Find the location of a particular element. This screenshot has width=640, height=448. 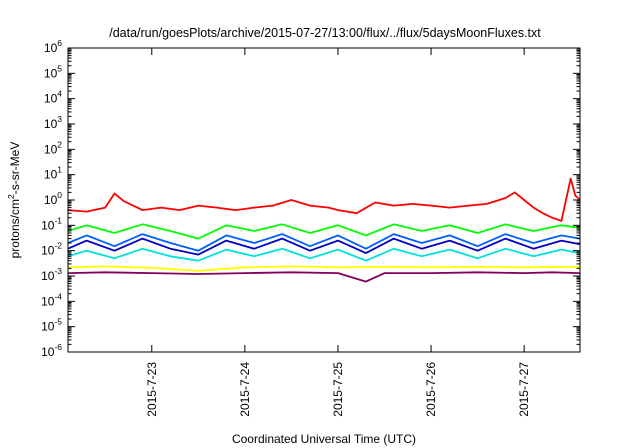

y-tick-exponent: 1 is located at coordinates (59, 170).